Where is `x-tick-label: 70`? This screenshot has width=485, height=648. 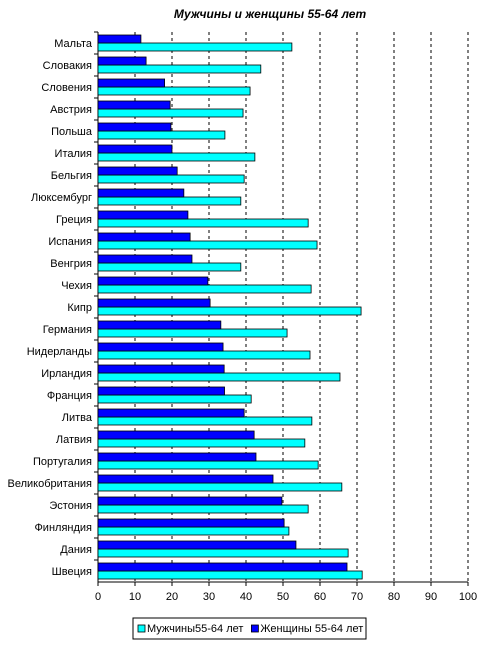
x-tick-label: 70 is located at coordinates (357, 597).